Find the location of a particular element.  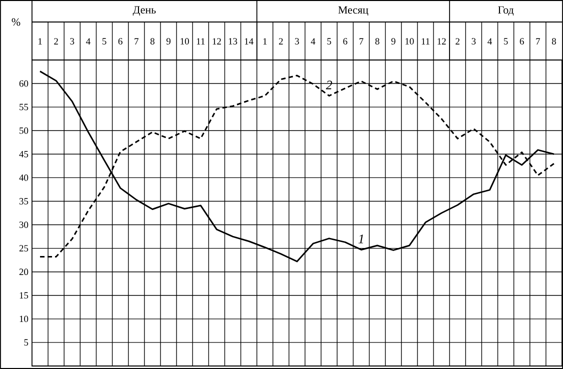

text: День is located at coordinates (144, 11).